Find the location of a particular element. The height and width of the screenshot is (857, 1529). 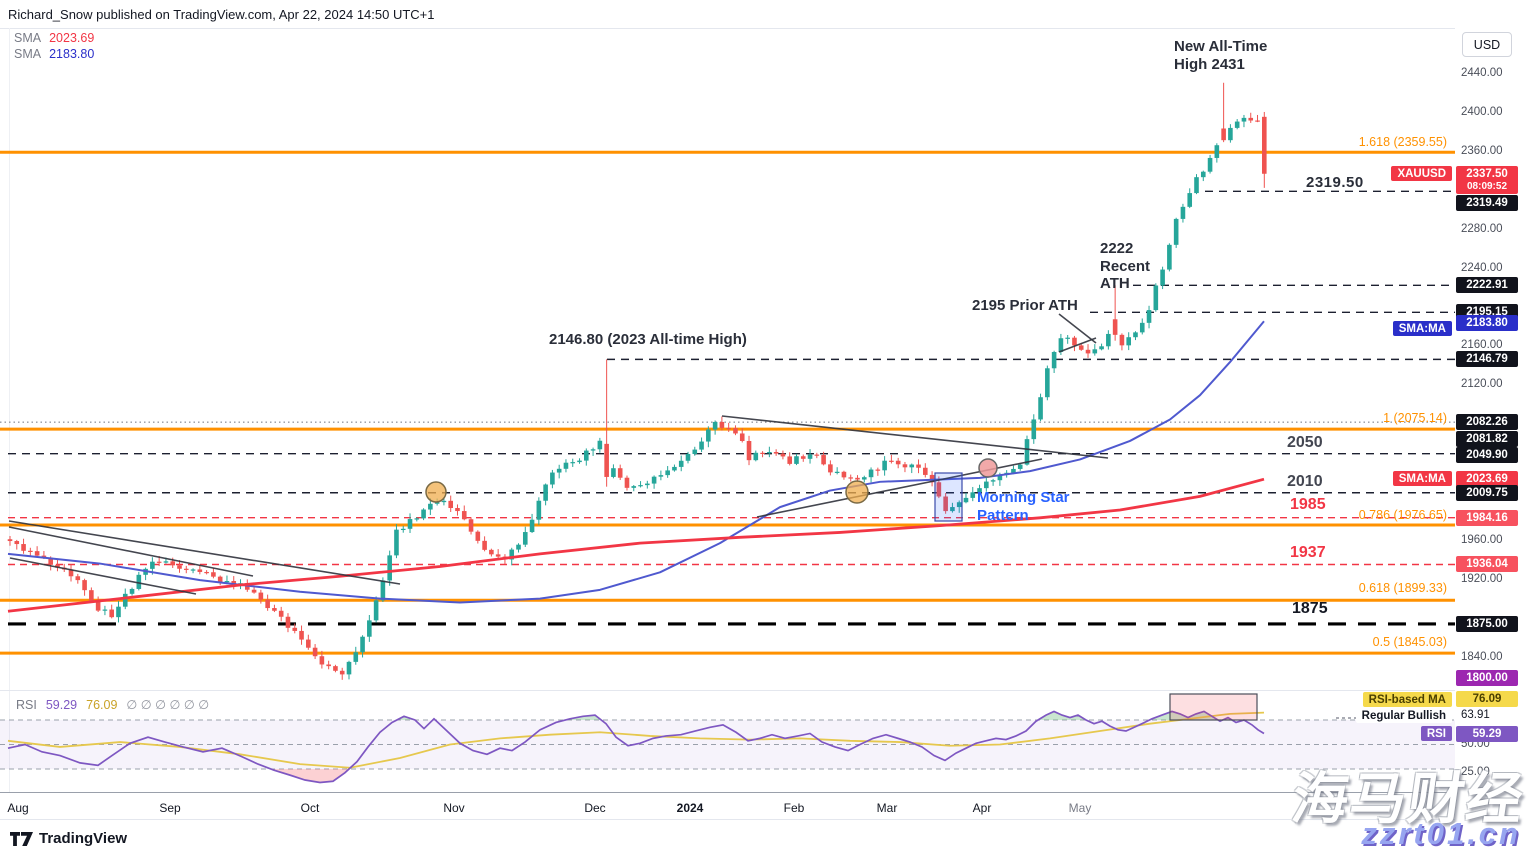

price-badge: 2009.75 is located at coordinates (1487, 493).